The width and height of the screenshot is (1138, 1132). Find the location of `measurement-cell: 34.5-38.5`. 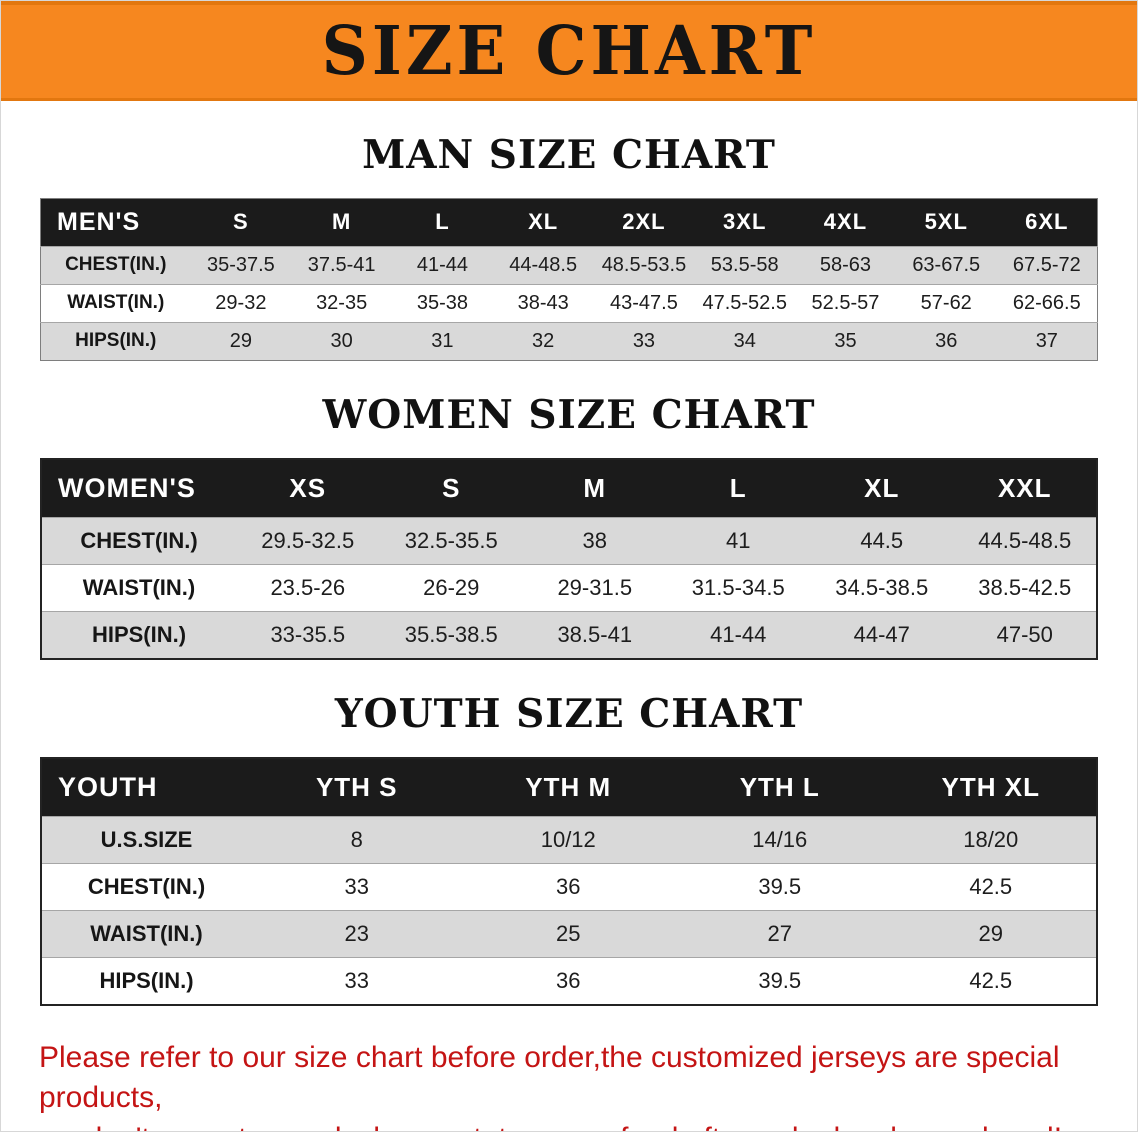

measurement-cell: 34.5-38.5 is located at coordinates (882, 587).